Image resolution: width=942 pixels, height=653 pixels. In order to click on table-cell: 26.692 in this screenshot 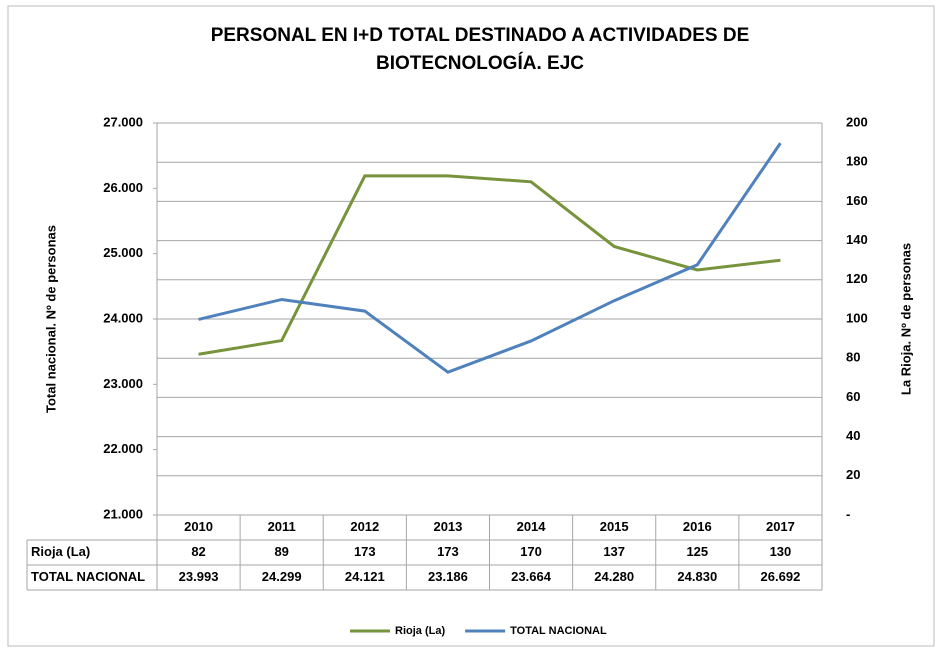, I will do `click(781, 576)`.